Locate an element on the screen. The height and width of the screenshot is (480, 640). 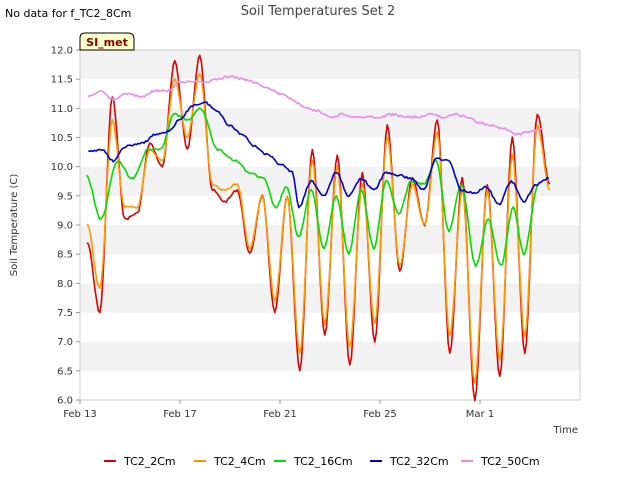
chart-title: Soil Temperatures Set 2 is located at coordinates (318, 11).